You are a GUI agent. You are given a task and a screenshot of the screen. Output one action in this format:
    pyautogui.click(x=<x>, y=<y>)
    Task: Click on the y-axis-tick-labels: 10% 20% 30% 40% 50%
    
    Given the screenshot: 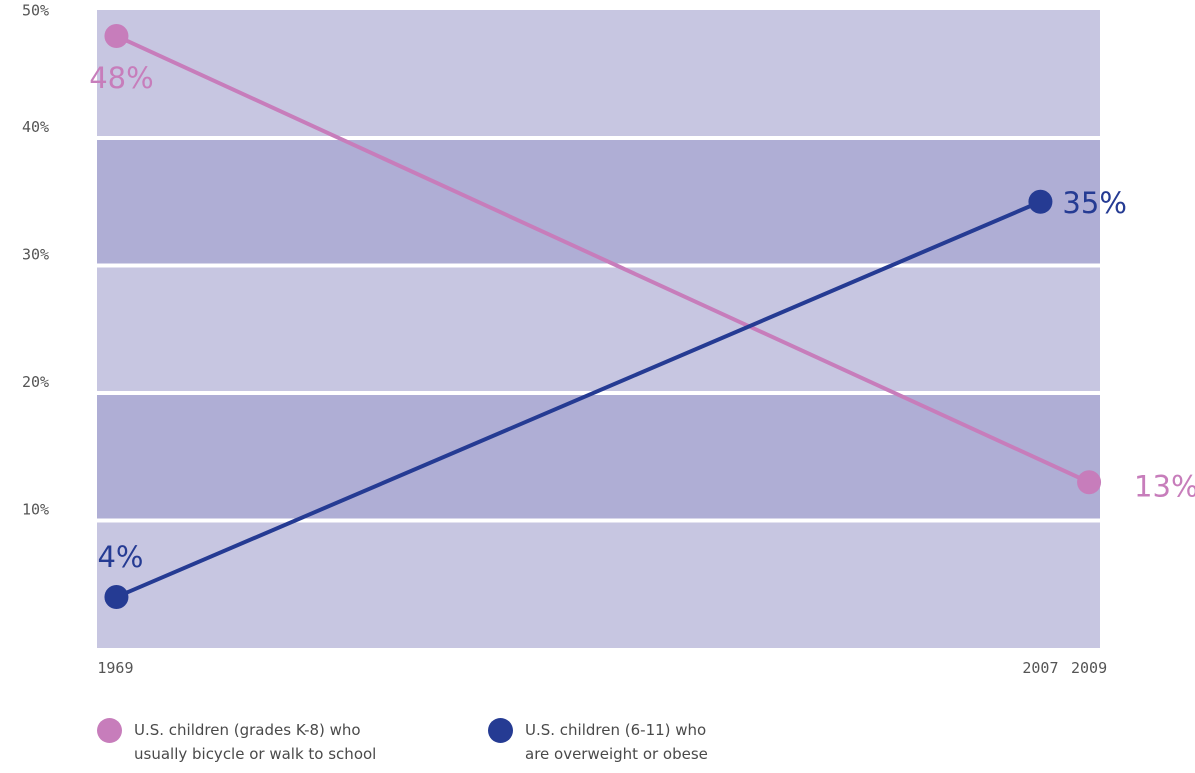 What is the action you would take?
    pyautogui.click(x=35, y=260)
    